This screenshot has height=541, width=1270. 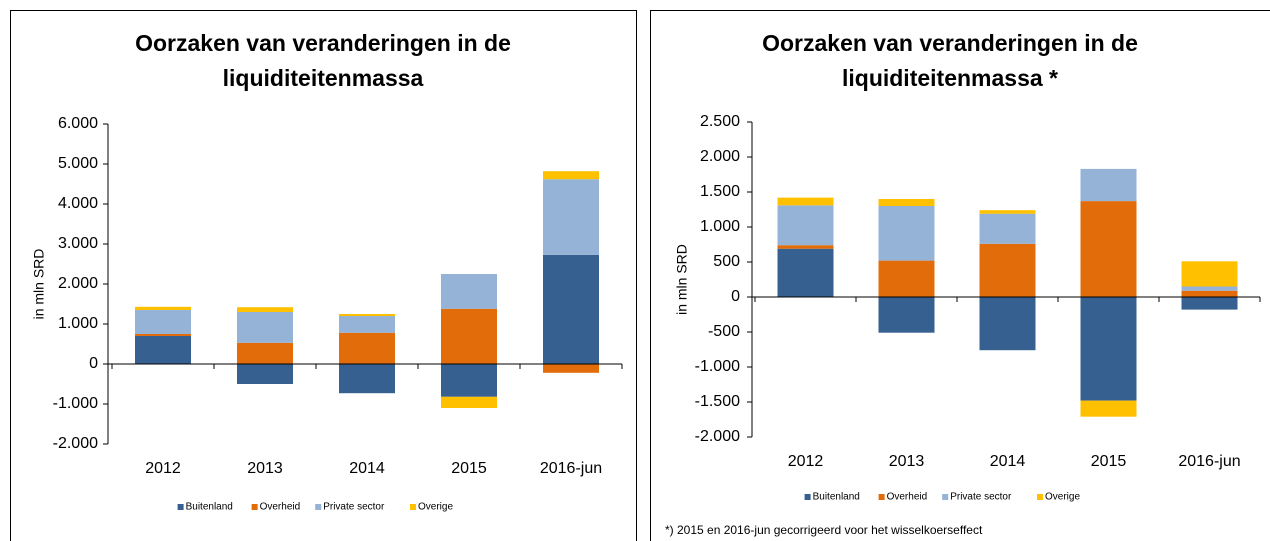 I want to click on chart-title: liquiditeitenmassa, so click(x=323, y=78).